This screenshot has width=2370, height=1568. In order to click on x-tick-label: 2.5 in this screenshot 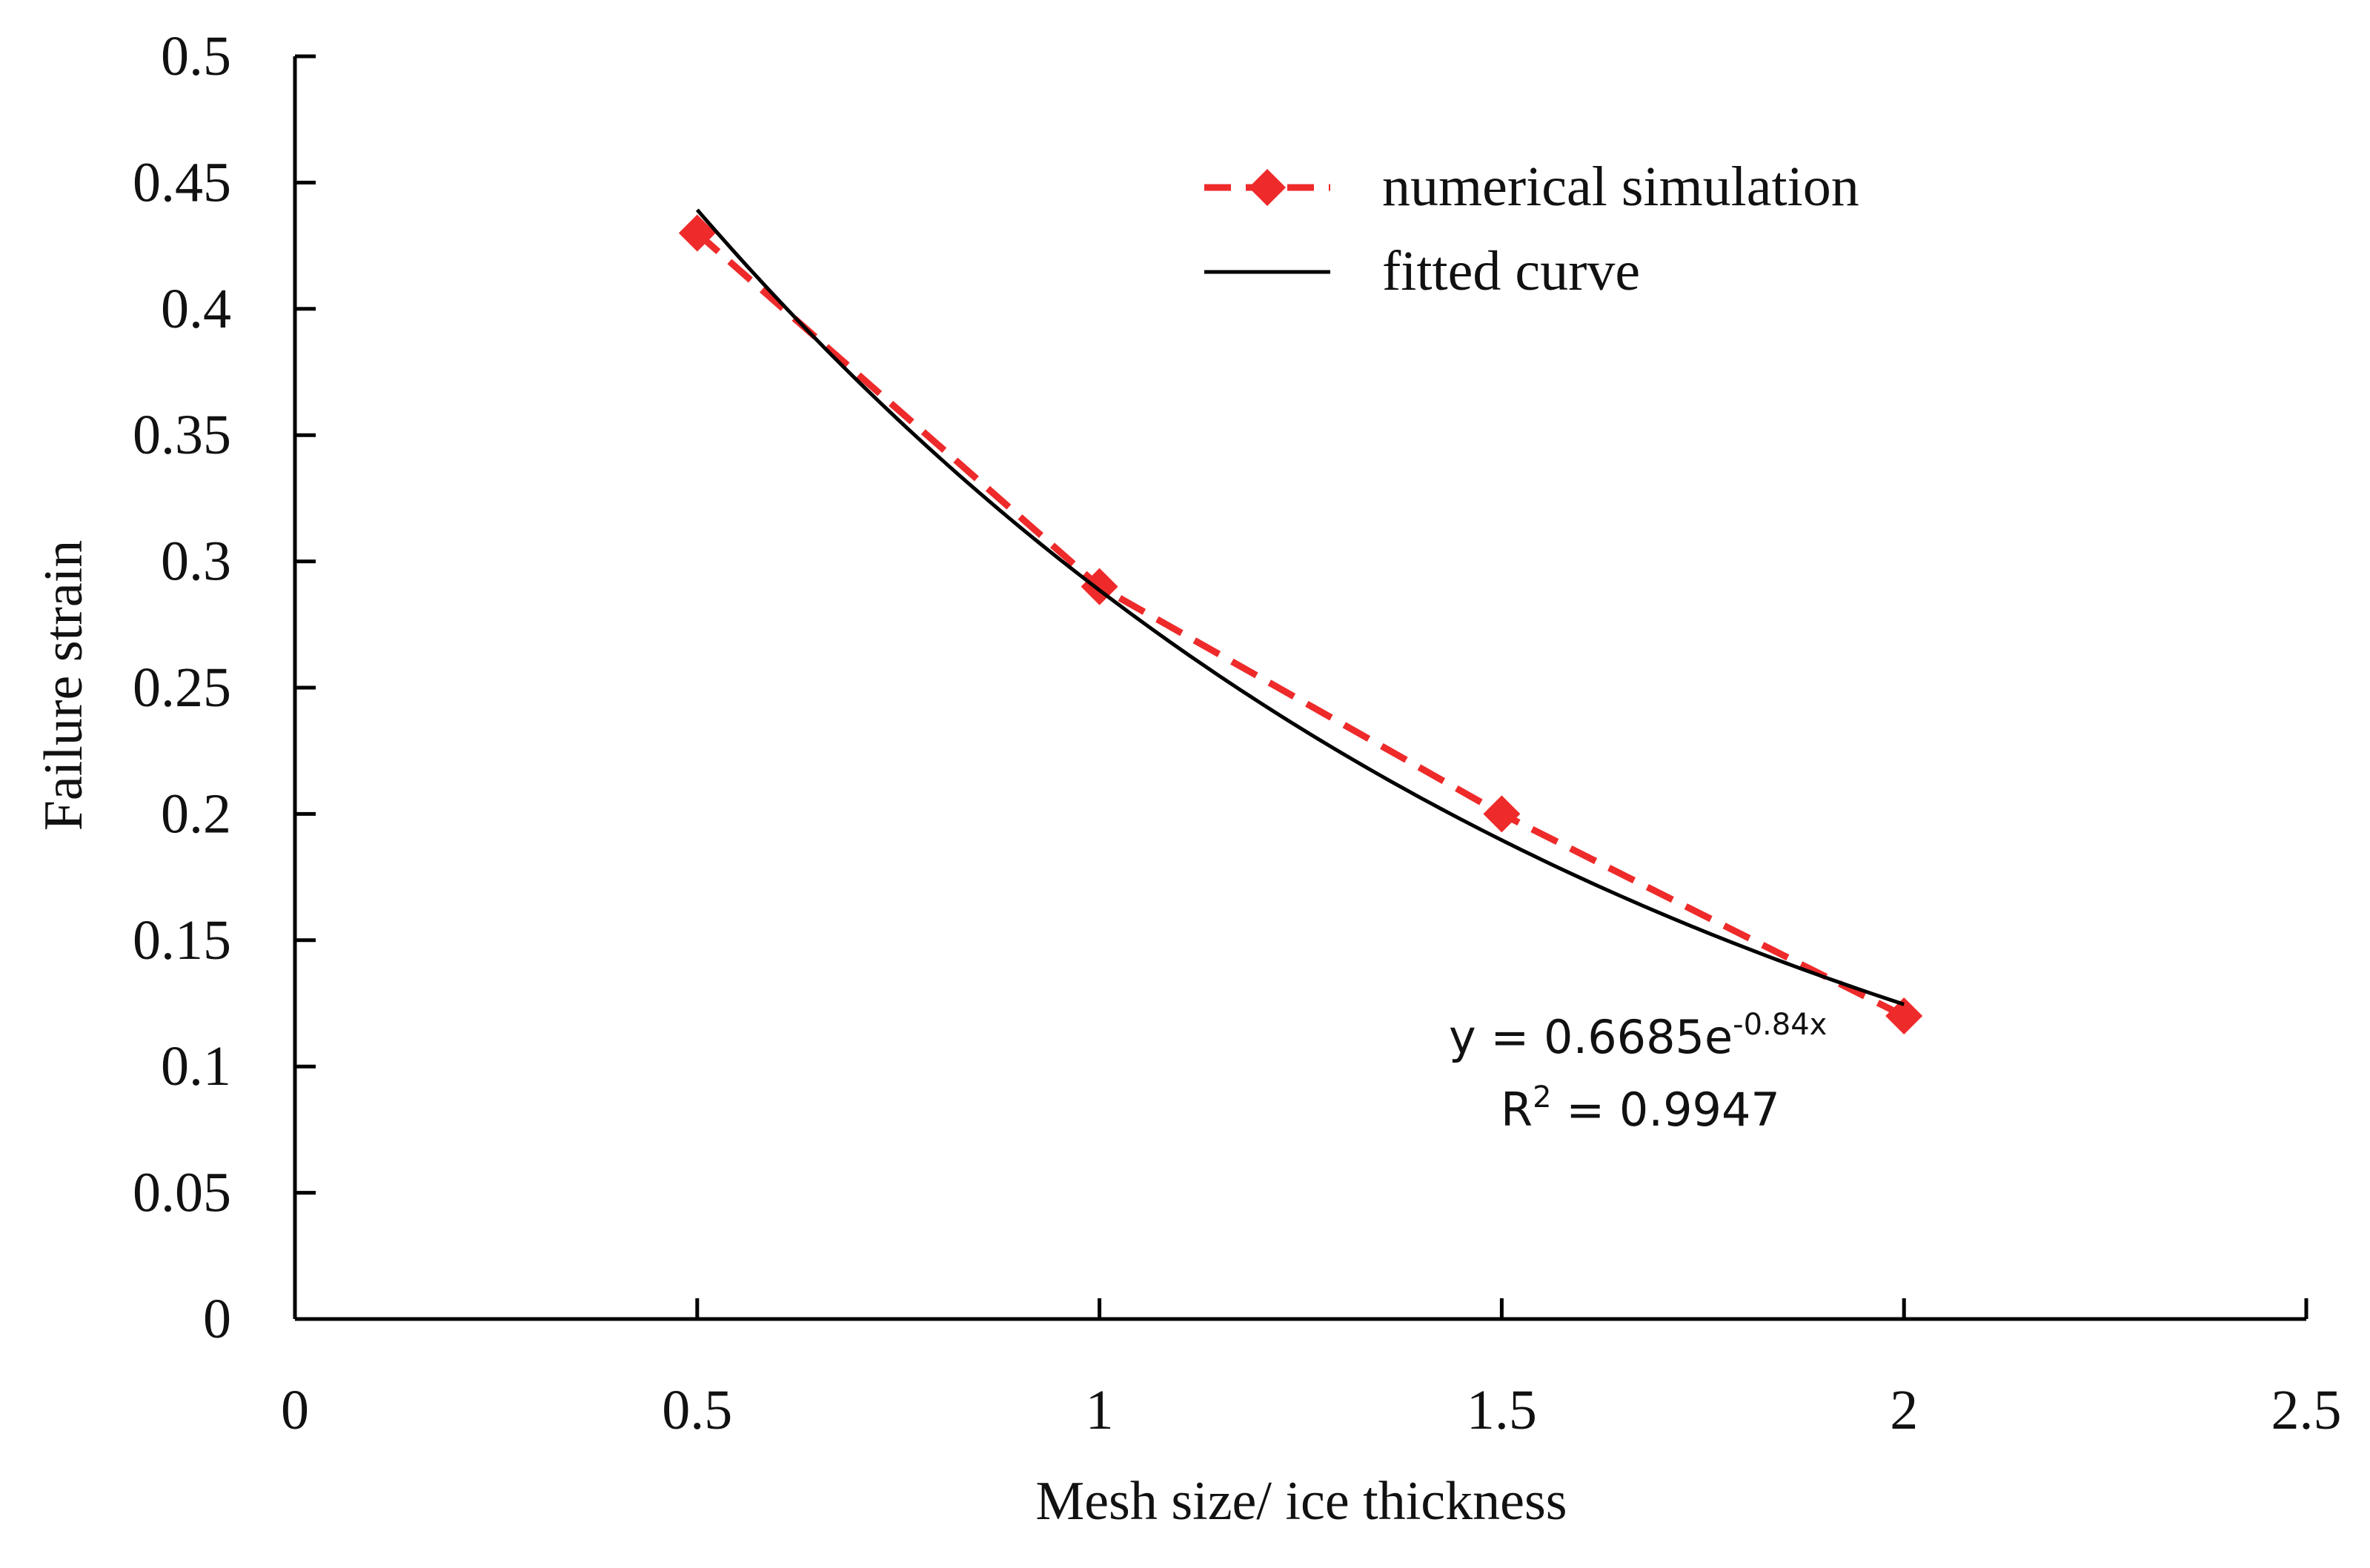, I will do `click(2306, 1410)`.